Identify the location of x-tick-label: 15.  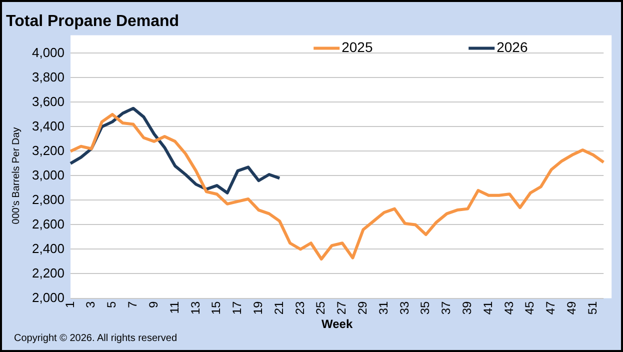
(216, 307).